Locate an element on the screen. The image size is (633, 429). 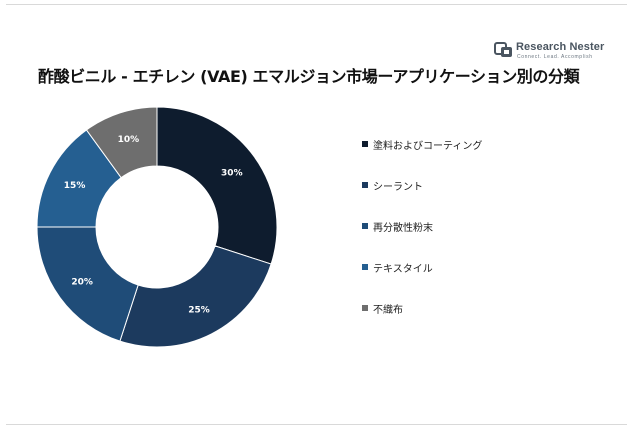
legend-item-3: 再分散性粉末 is located at coordinates (482, 239).